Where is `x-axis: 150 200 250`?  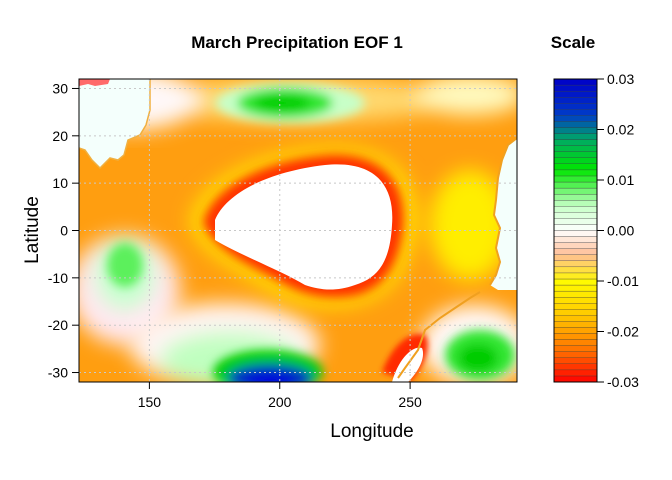
x-axis: 150 200 250 is located at coordinates (280, 395).